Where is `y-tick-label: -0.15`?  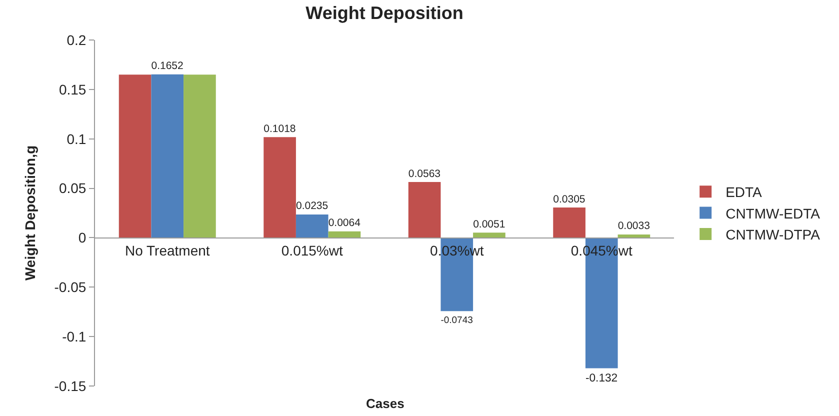
y-tick-label: -0.15 is located at coordinates (70, 386).